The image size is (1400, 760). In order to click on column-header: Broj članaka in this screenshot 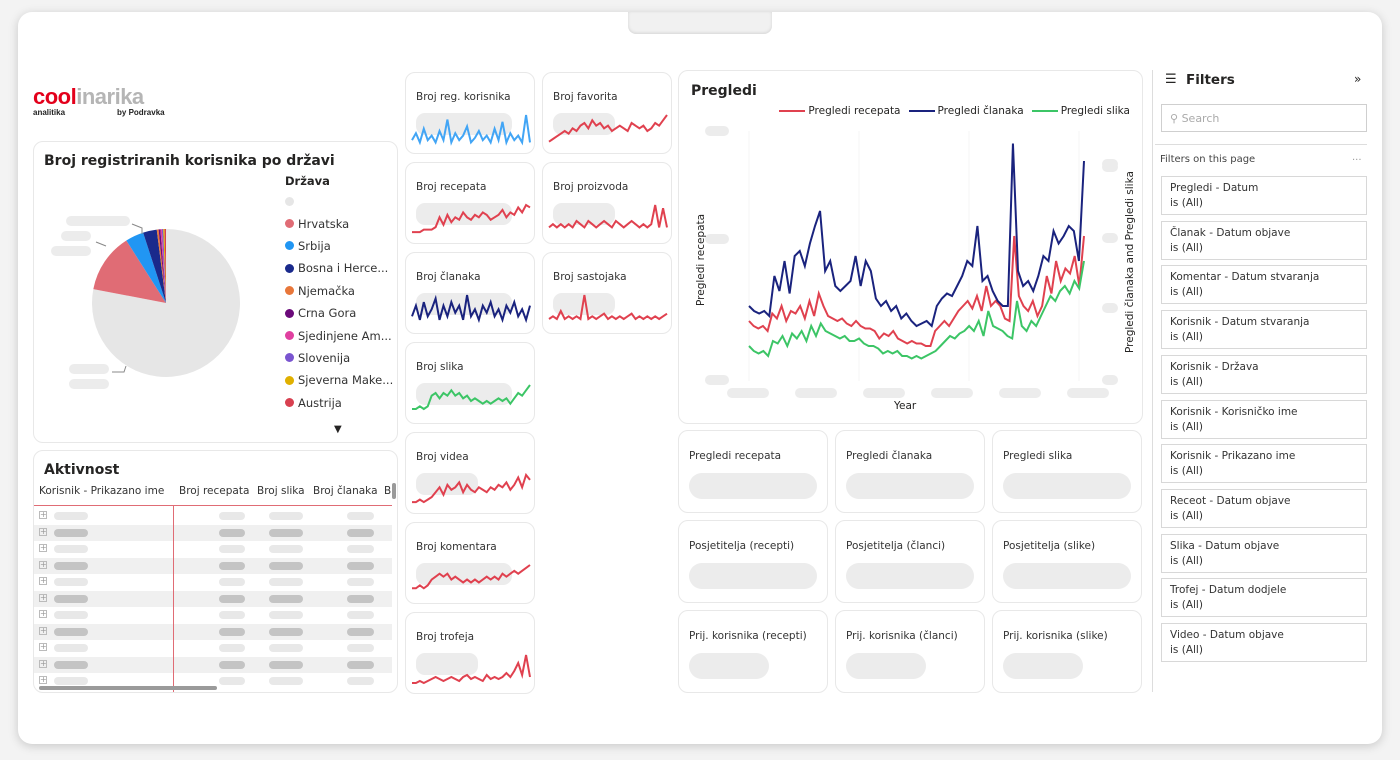, I will do `click(345, 491)`.